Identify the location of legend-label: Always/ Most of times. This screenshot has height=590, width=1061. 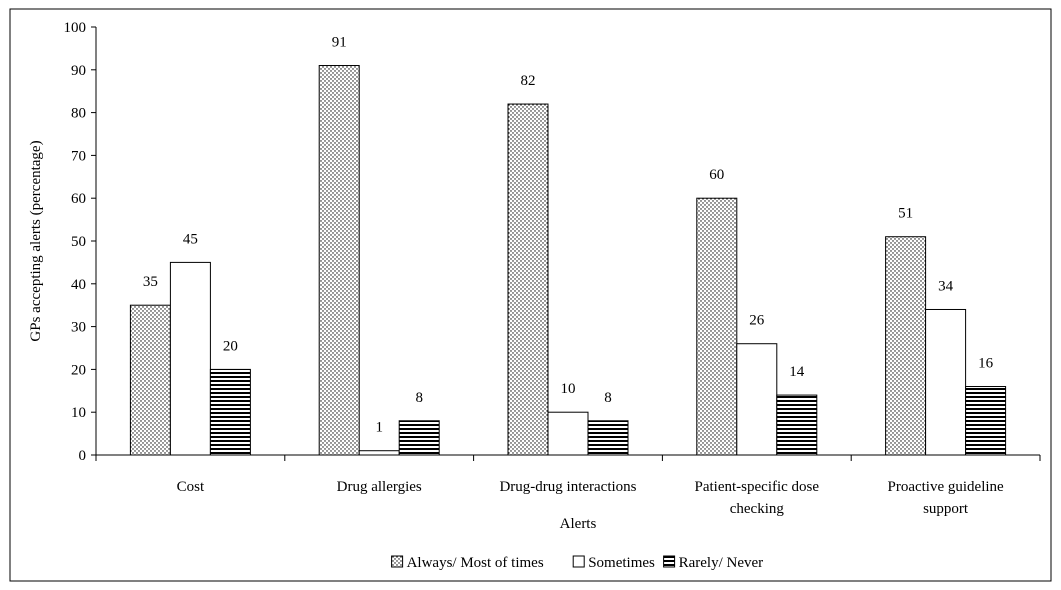
(475, 563).